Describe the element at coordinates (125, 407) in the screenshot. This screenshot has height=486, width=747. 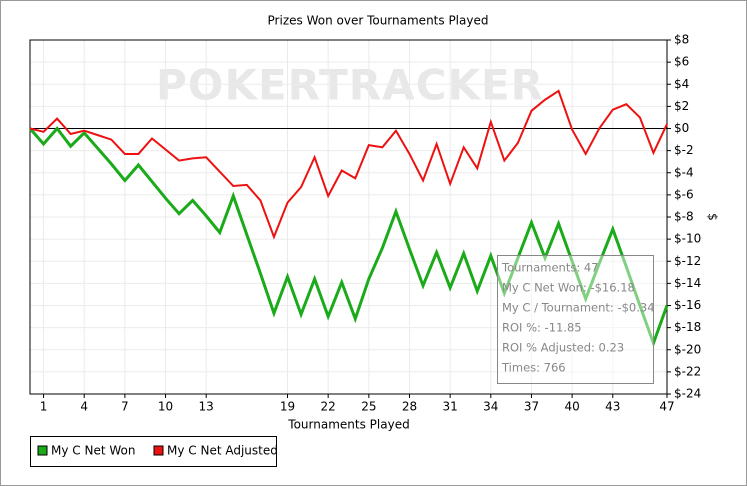
I see `x-tick-label: 7` at that location.